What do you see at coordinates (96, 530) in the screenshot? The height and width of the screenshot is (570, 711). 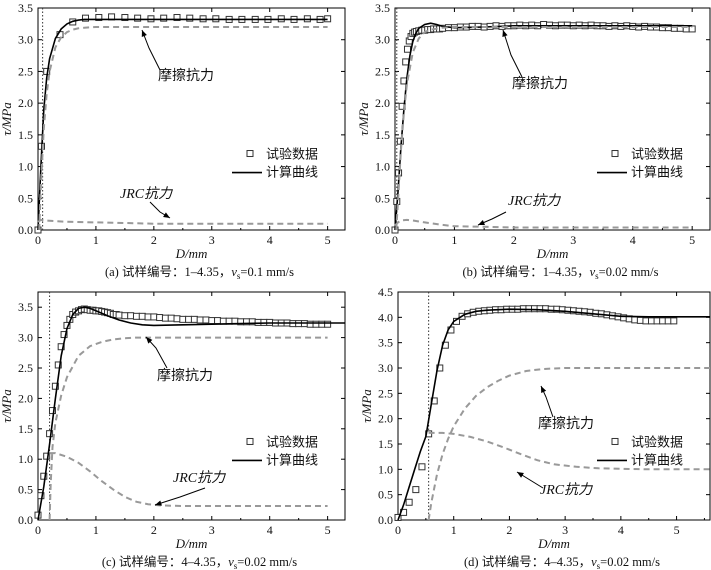 I see `x-tick-label: 1` at bounding box center [96, 530].